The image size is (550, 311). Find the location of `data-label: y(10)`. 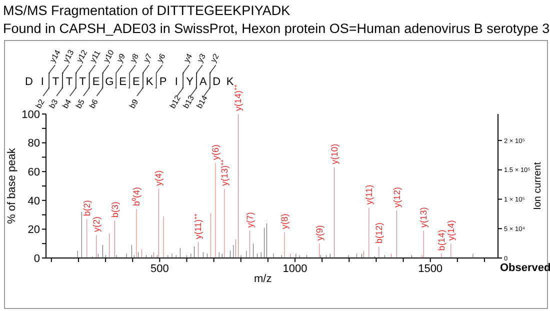

data-label: y(10) is located at coordinates (334, 154).